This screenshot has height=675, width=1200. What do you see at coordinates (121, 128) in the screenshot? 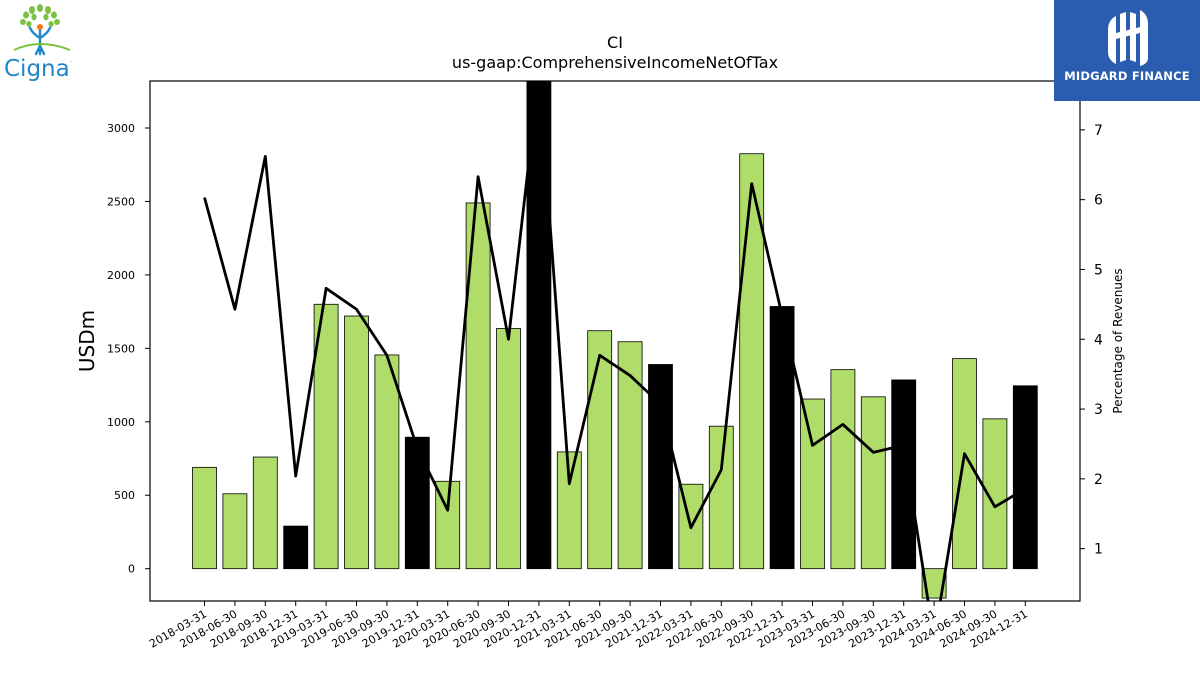
I see `y-tick-label: 3000` at bounding box center [121, 128].